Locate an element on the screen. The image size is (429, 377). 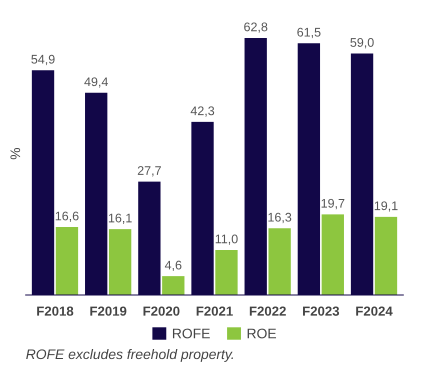
data-label: 4,6 is located at coordinates (173, 266).